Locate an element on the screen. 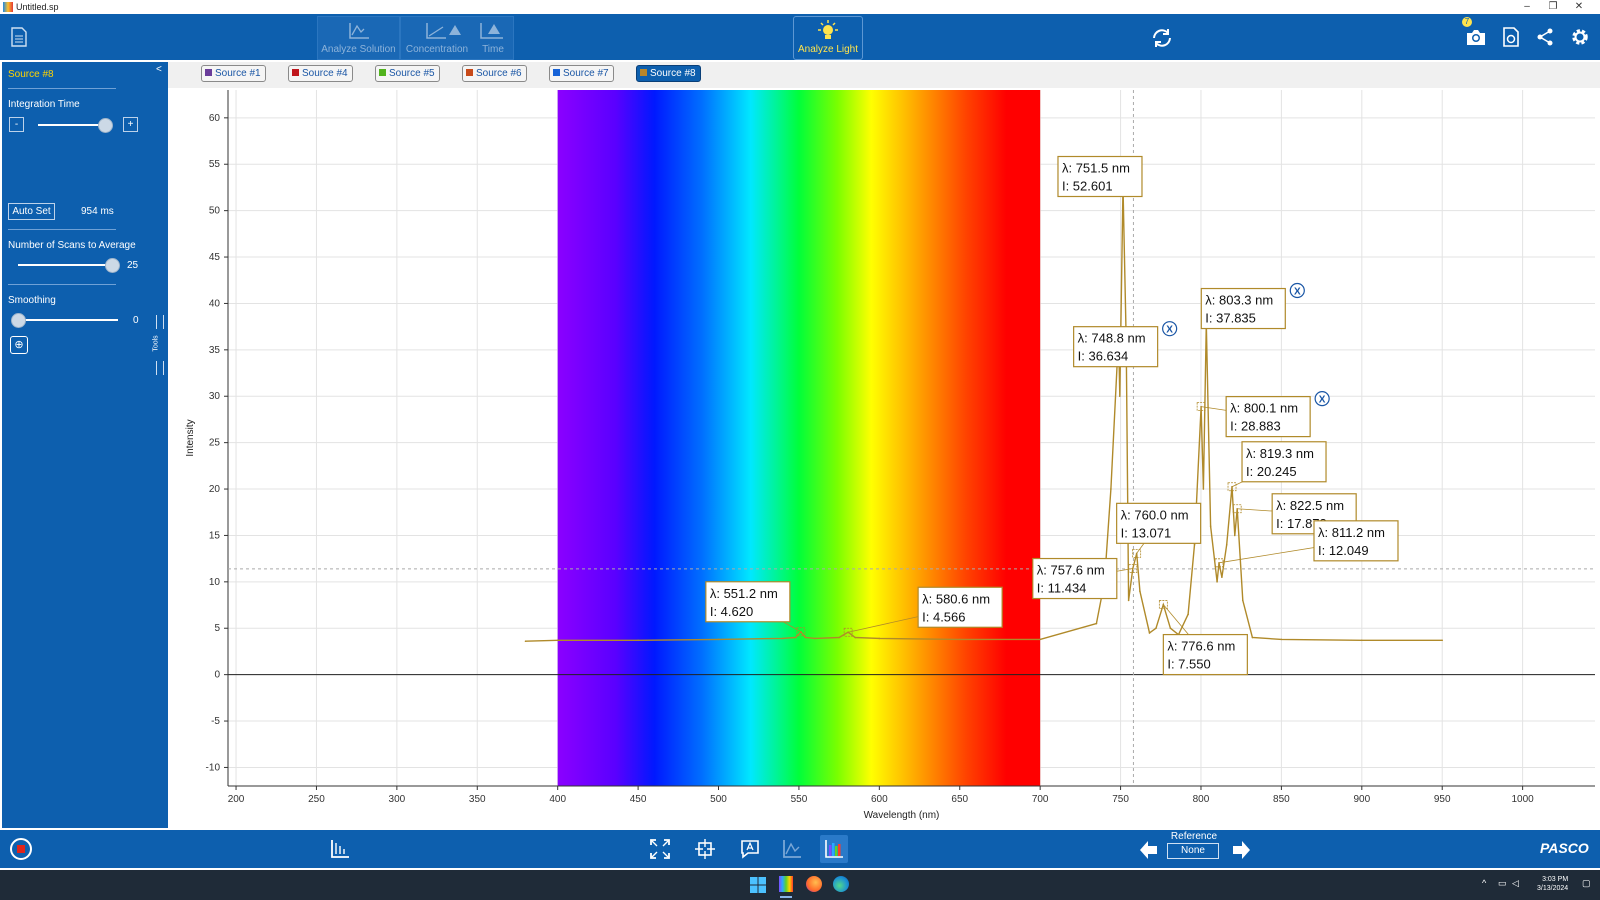 This screenshot has height=900, width=1600. windows-start-icon is located at coordinates (758, 885).